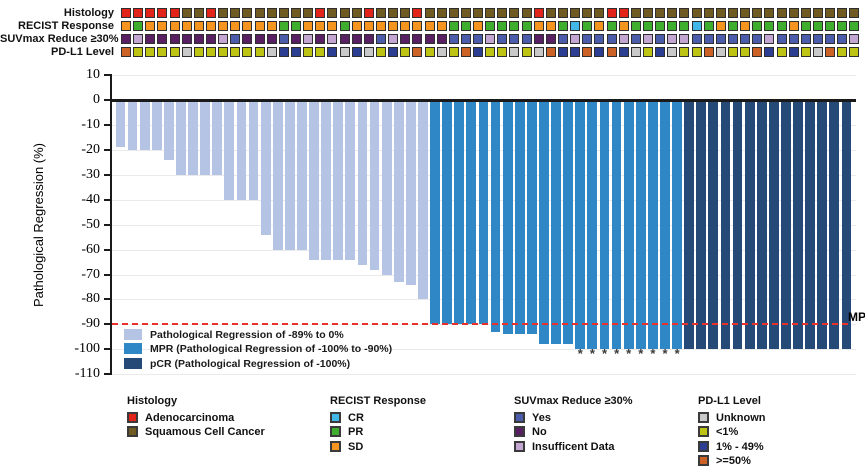  I want to click on bottom-legend-label: Squamous Cell Cancer, so click(205, 432).